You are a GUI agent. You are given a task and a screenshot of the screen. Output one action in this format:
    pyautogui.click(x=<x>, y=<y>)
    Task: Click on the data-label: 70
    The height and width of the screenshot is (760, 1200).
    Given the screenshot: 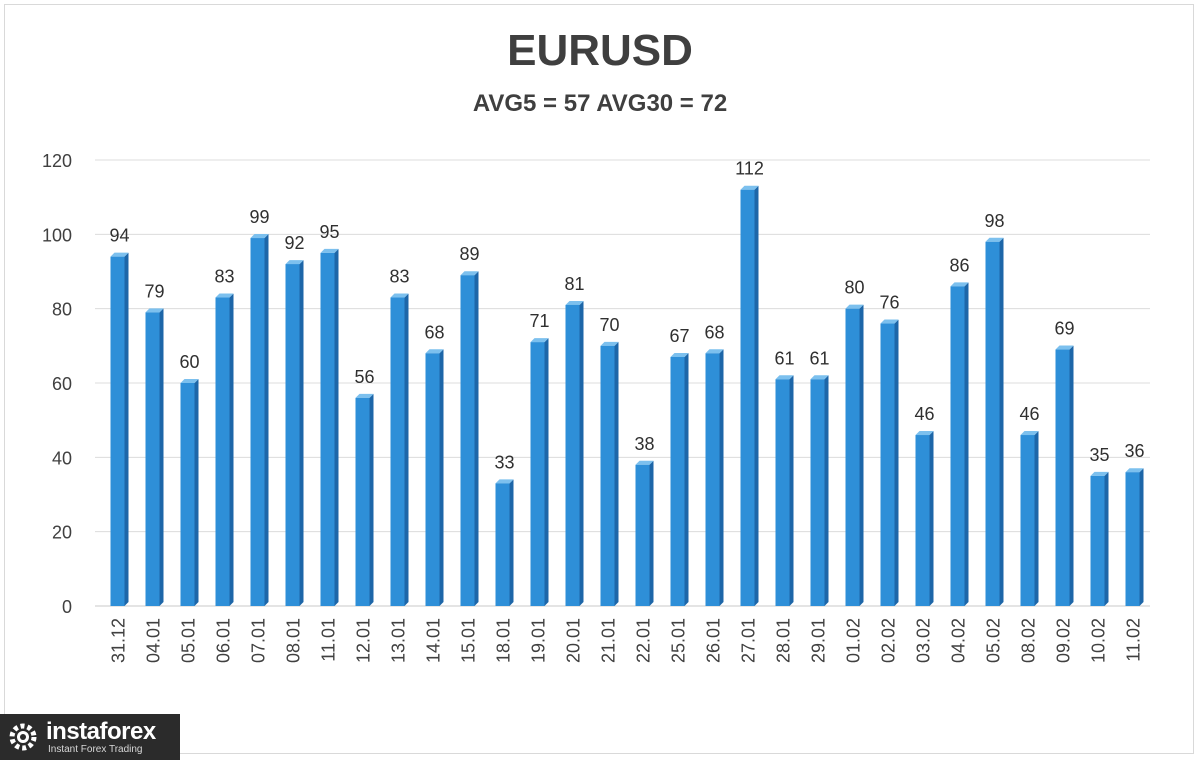 What is the action you would take?
    pyautogui.click(x=609, y=325)
    